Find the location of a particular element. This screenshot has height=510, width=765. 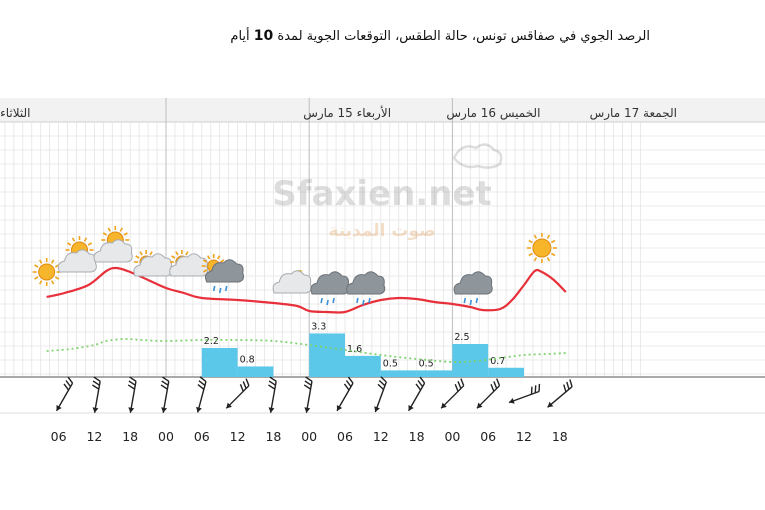

weather-icons is located at coordinates (294, 266).